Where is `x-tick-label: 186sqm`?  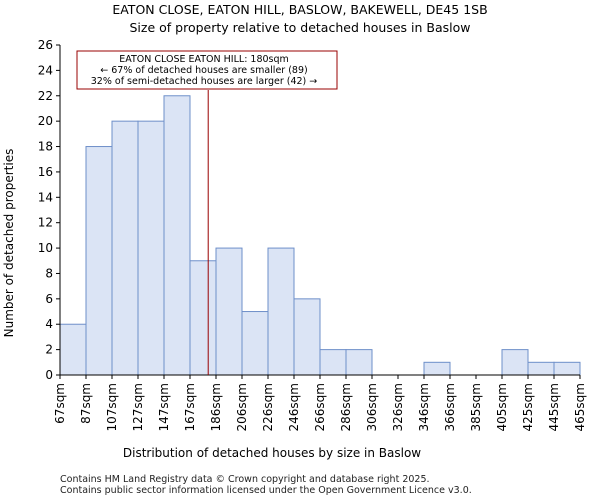
x-tick-label: 186sqm is located at coordinates (216, 407).